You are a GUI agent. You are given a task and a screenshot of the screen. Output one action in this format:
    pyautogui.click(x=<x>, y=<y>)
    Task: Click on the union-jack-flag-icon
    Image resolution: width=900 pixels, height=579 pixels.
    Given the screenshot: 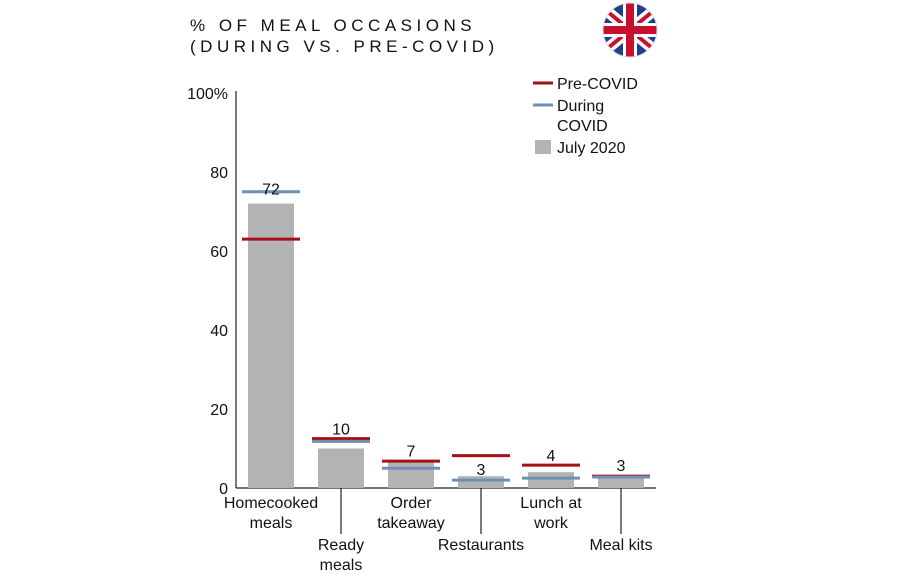 What is the action you would take?
    pyautogui.click(x=630, y=30)
    